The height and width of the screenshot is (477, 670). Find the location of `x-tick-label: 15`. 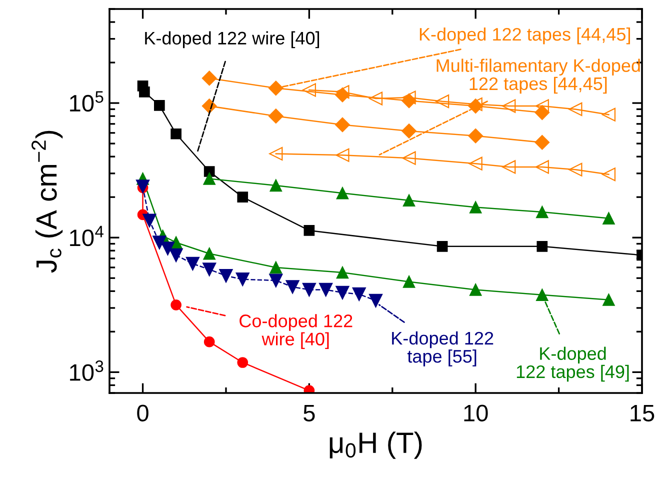

x-tick-label: 15 is located at coordinates (642, 413).